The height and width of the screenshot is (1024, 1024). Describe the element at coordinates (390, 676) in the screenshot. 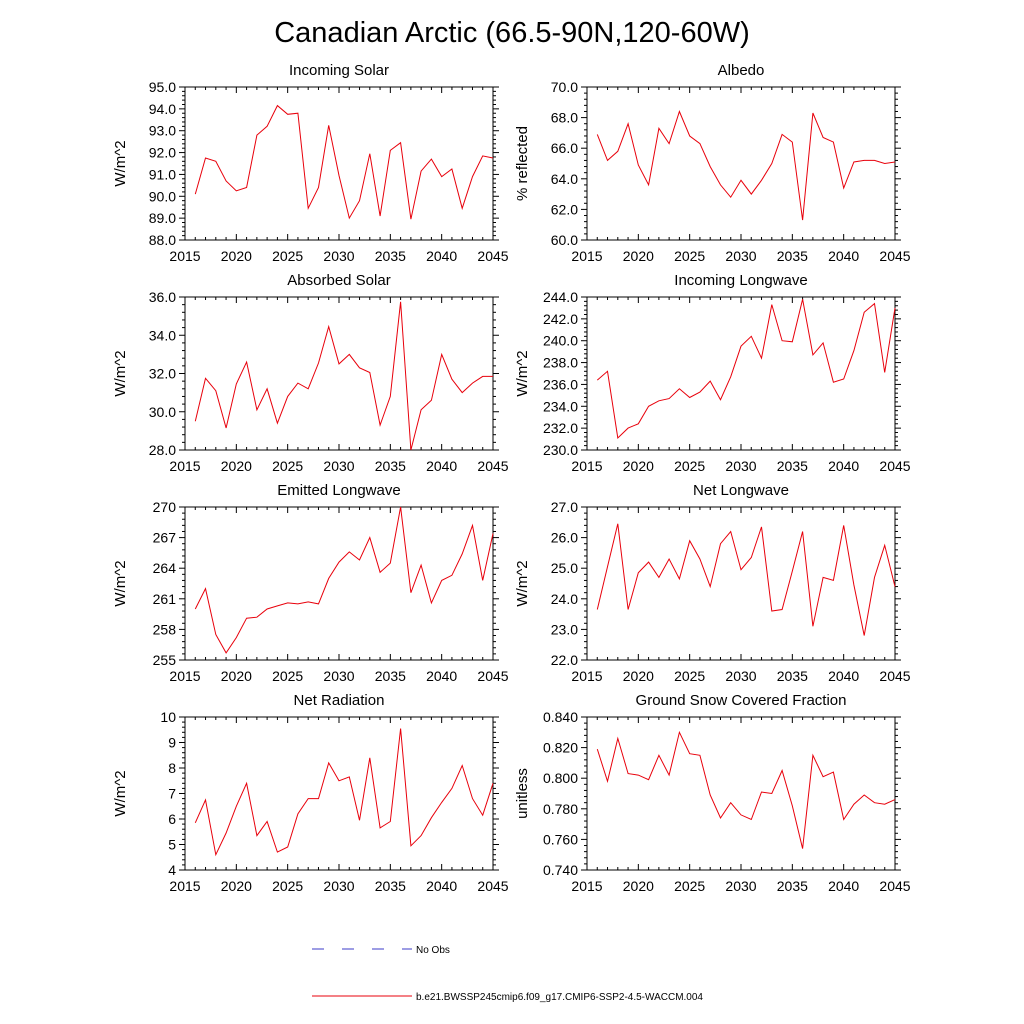

I see `panel-5-xtick-label: 2035` at that location.